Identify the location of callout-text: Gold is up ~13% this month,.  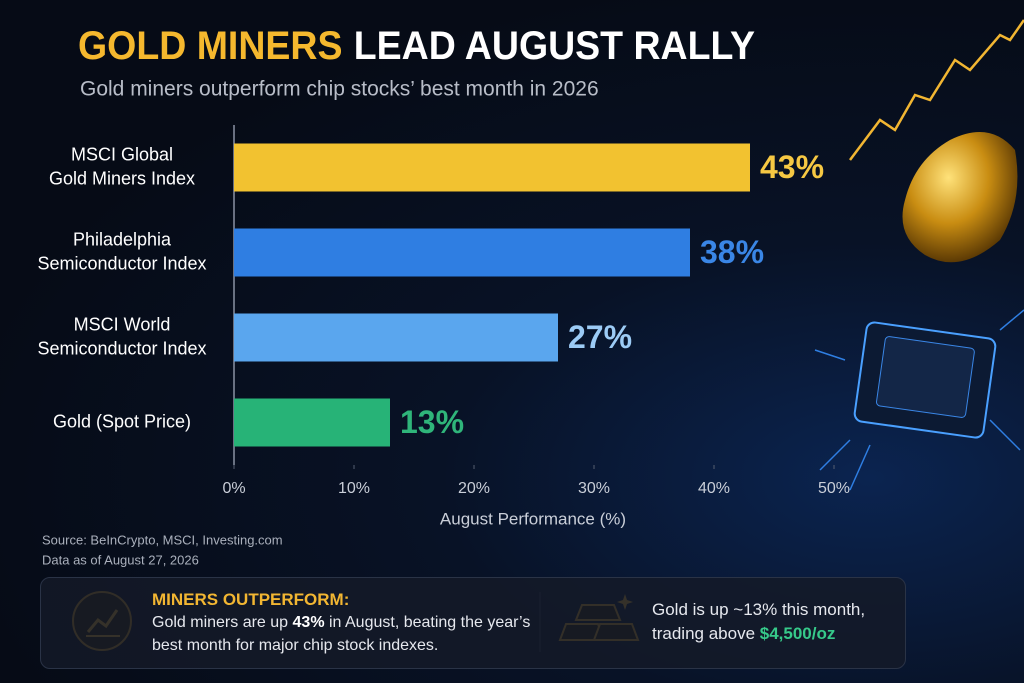
(759, 609).